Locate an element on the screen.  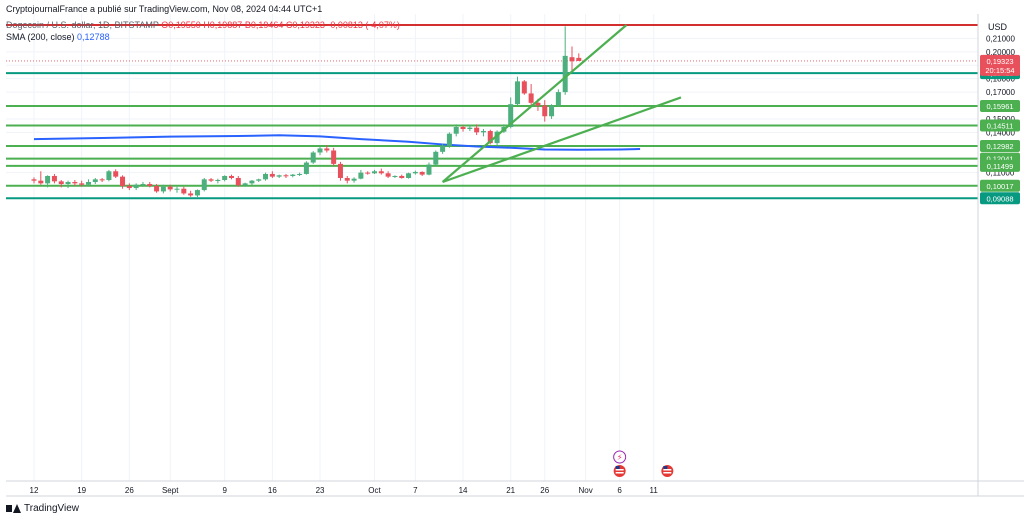
last-price-tag is located at coordinates (1000, 65).